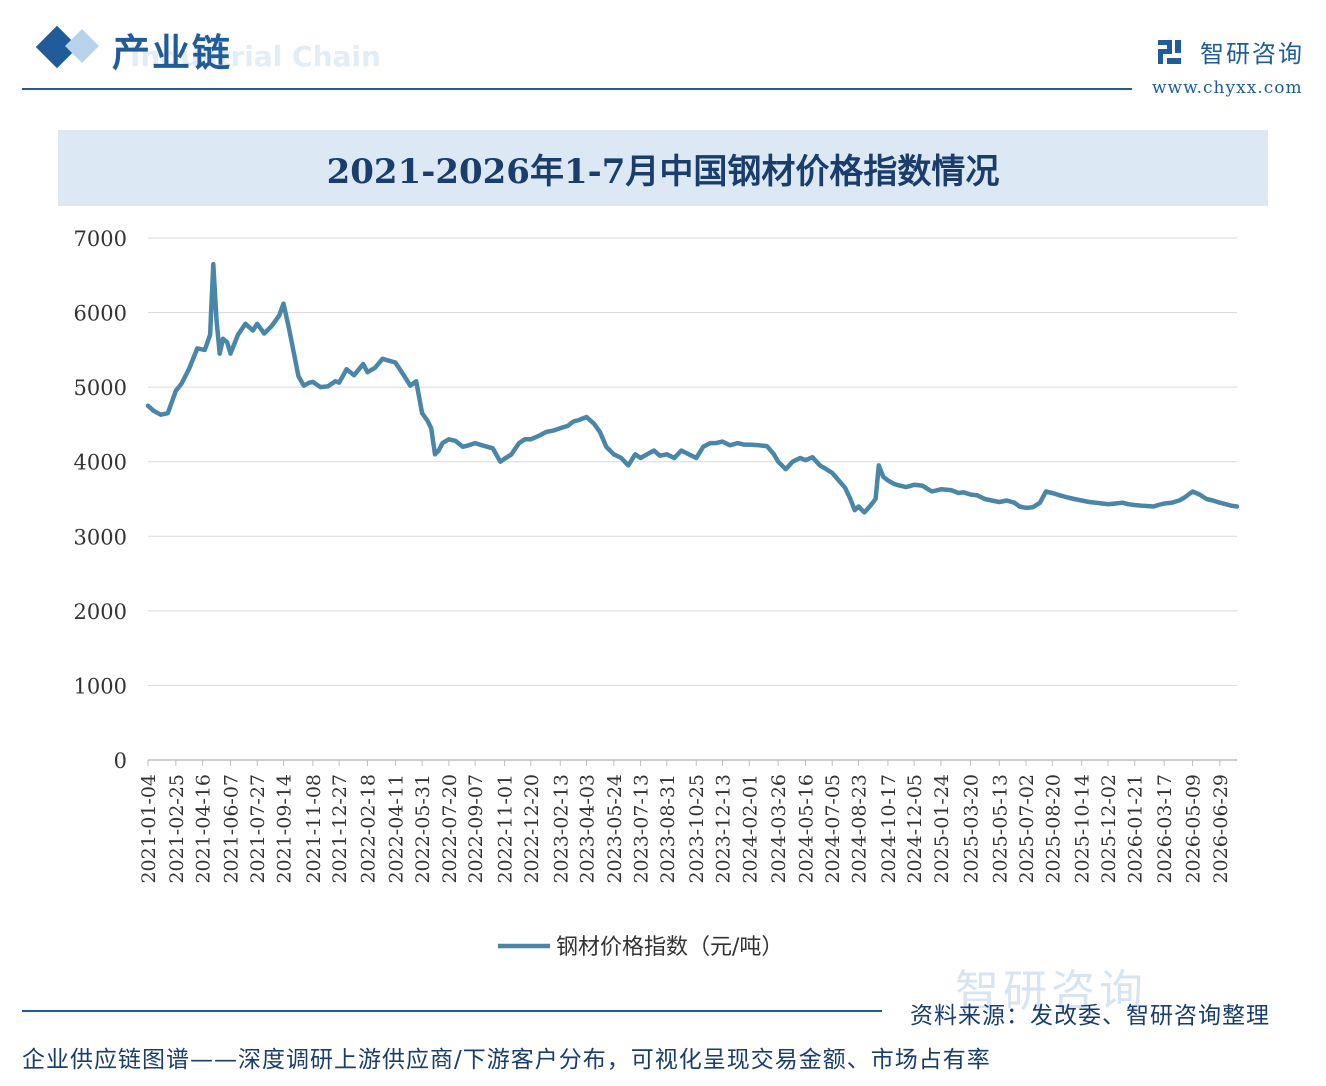  Describe the element at coordinates (1194, 829) in the screenshot. I see `x-tick-label: 2026-05-09` at that location.